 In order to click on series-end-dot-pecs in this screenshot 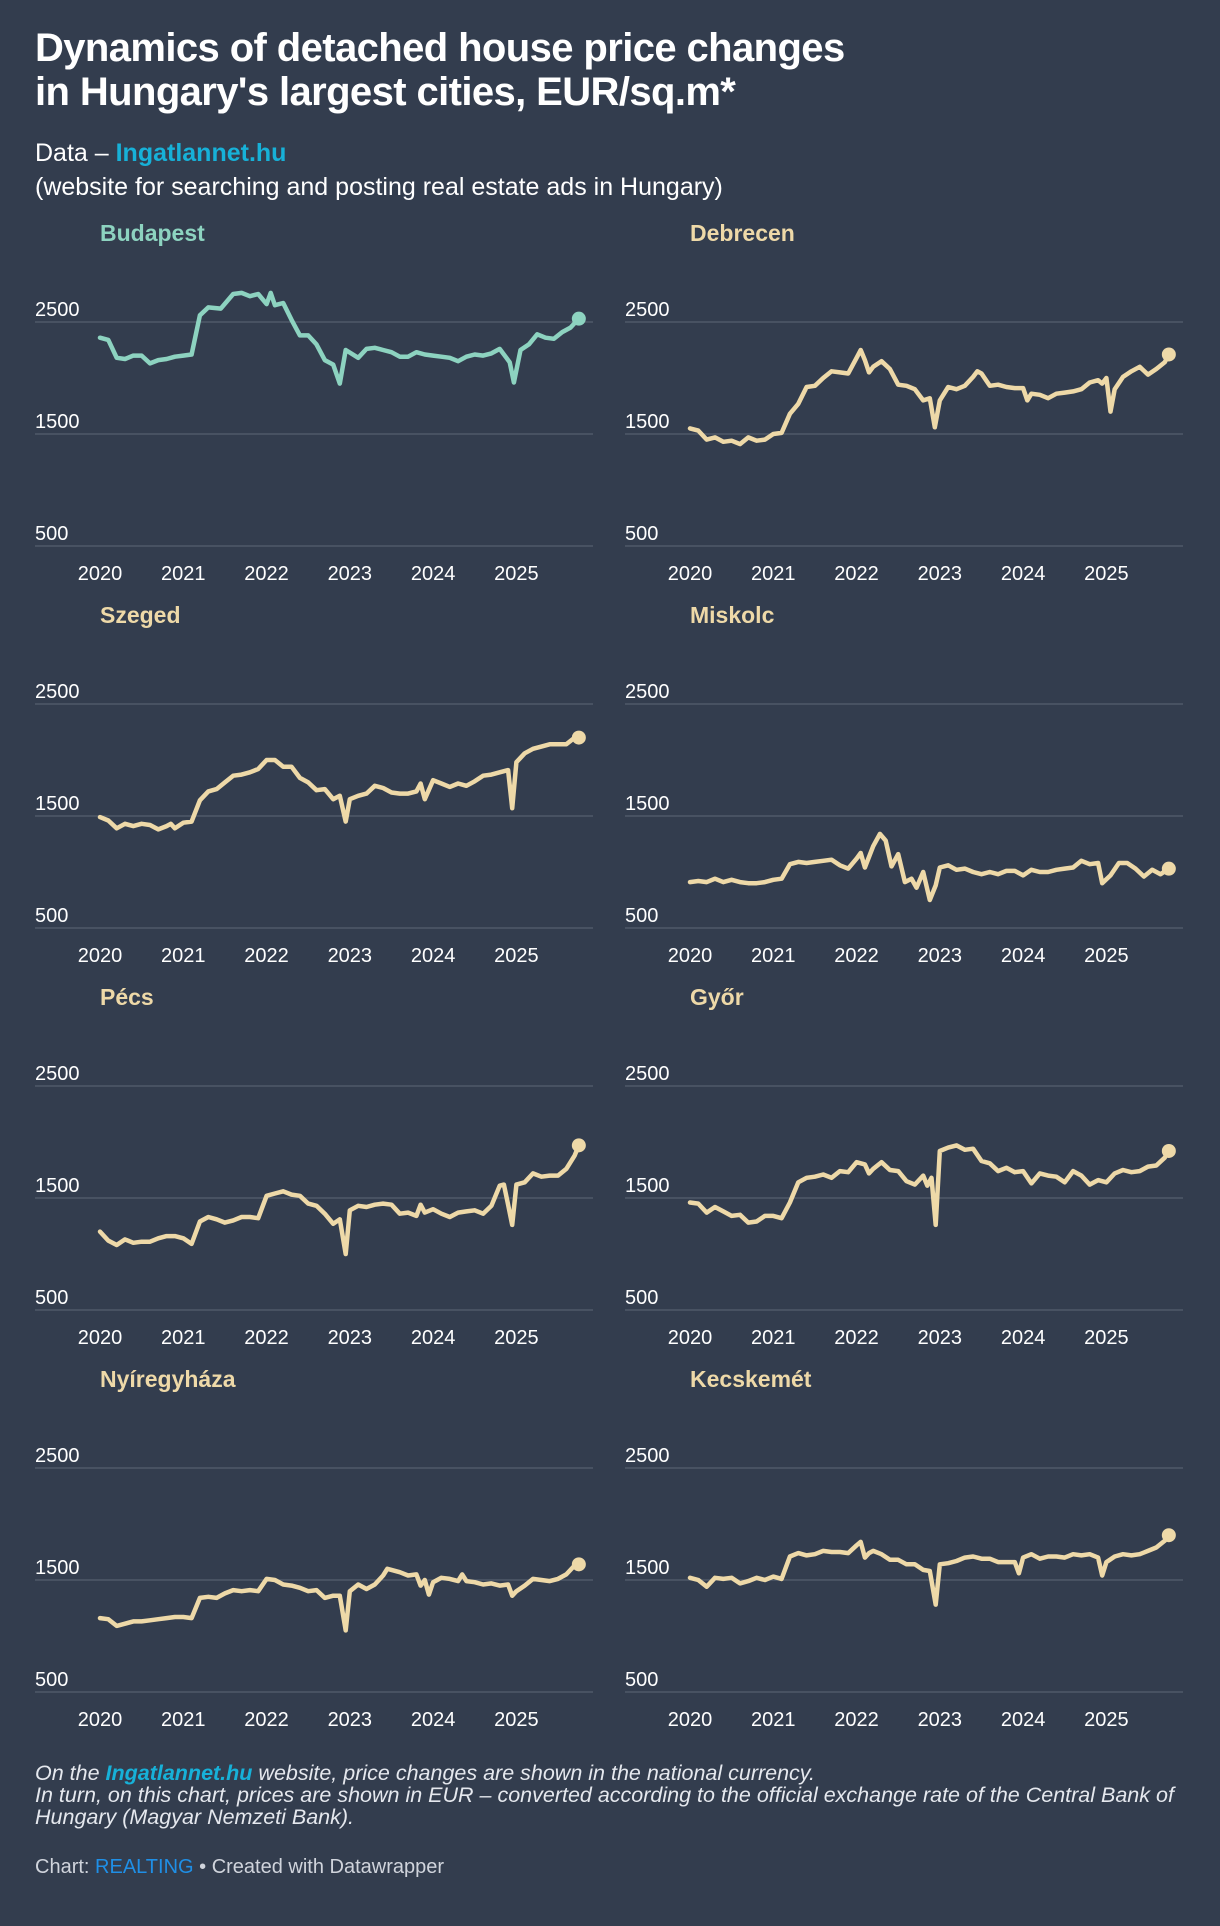, I will do `click(578, 1145)`.